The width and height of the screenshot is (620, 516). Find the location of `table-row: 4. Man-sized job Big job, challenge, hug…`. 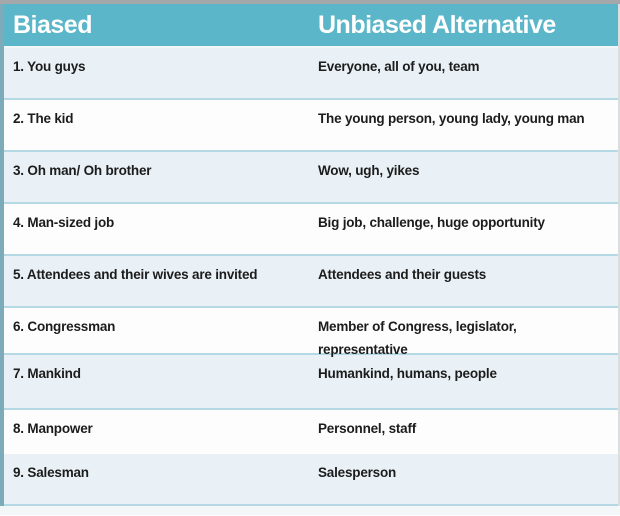

table-row: 4. Man-sized job Big job, challenge, hug… is located at coordinates (311, 230).